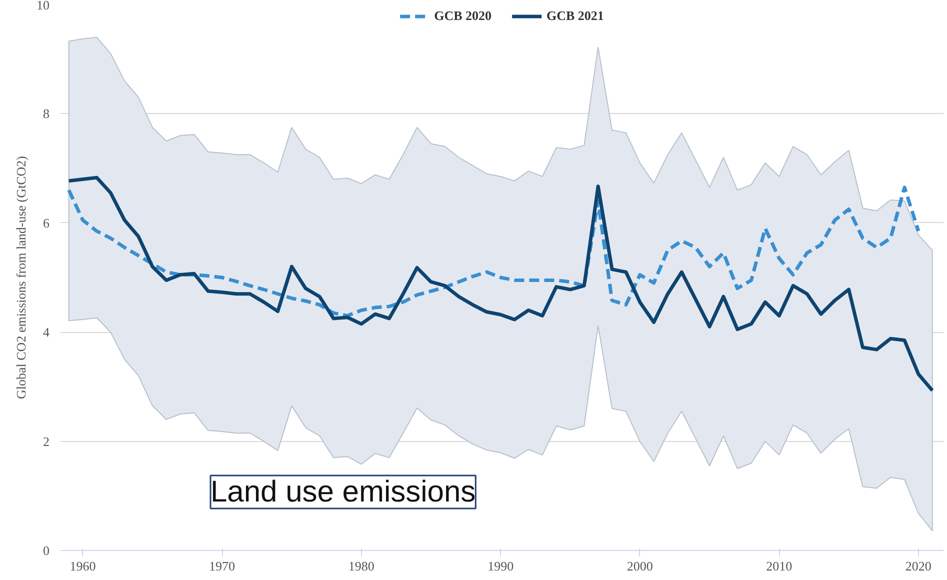 This screenshot has height=580, width=947. Describe the element at coordinates (779, 566) in the screenshot. I see `x-tick-label: 2010` at that location.